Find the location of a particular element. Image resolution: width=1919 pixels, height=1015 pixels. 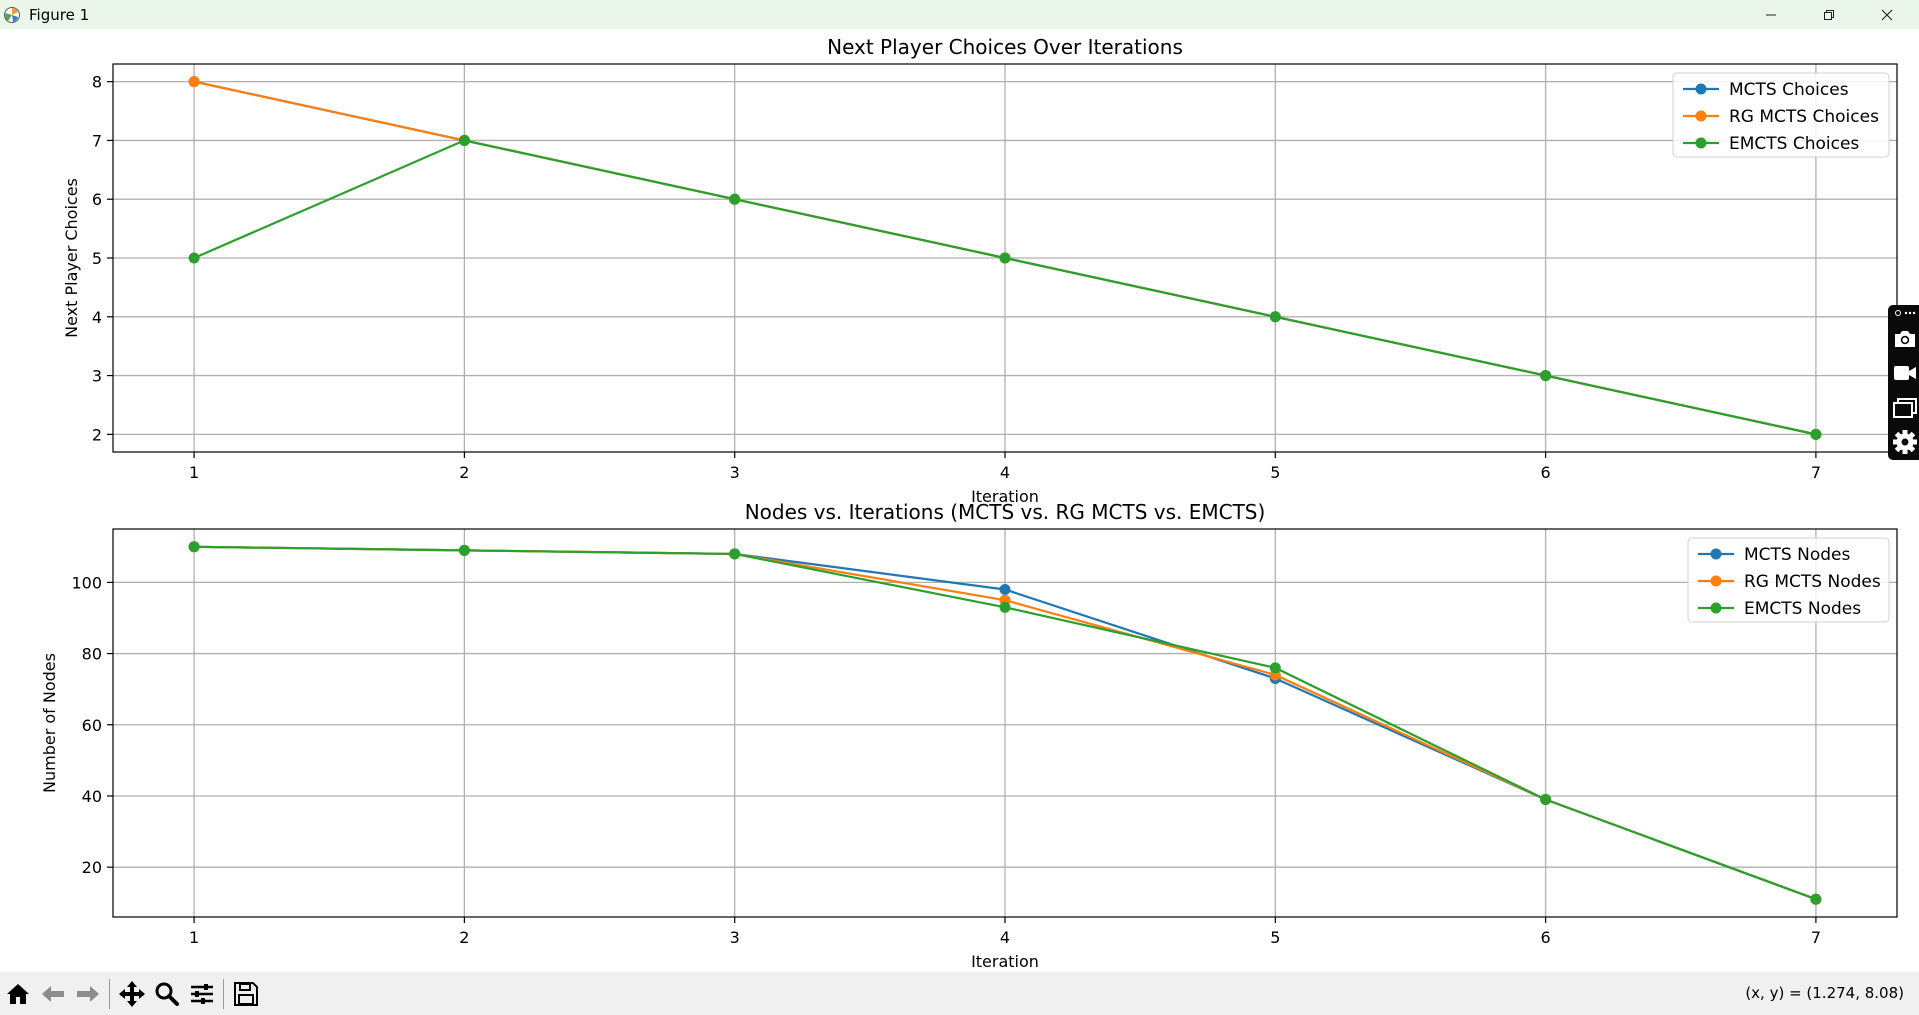

y-axis-label: Number of Nodes is located at coordinates (49, 723).